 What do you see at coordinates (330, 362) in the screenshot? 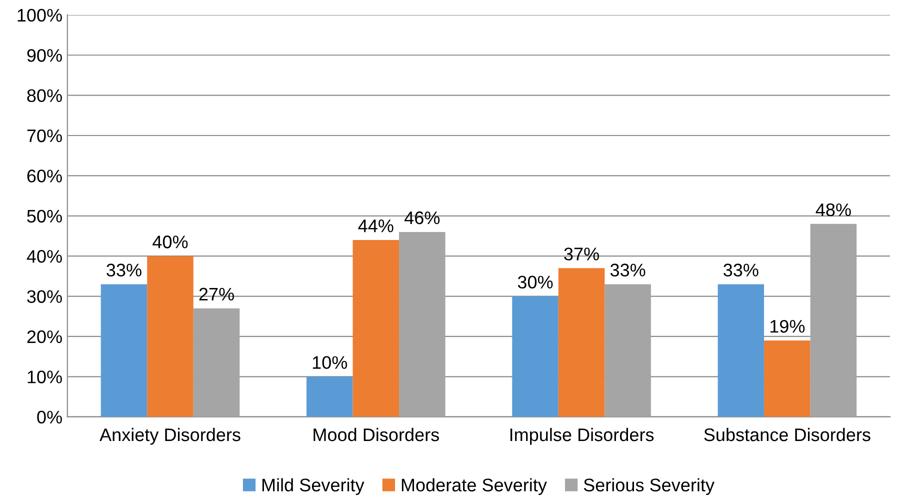
I see `data-label: 10%` at bounding box center [330, 362].